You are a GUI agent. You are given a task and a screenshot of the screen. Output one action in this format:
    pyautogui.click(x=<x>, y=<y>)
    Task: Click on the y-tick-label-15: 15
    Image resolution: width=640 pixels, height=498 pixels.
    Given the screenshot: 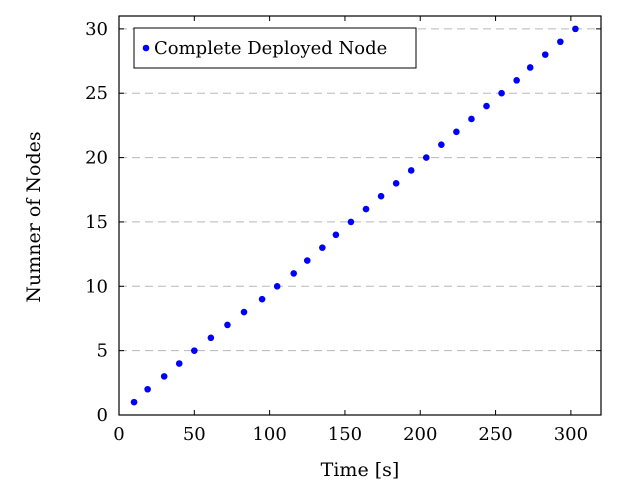 What is the action you would take?
    pyautogui.click(x=96, y=222)
    